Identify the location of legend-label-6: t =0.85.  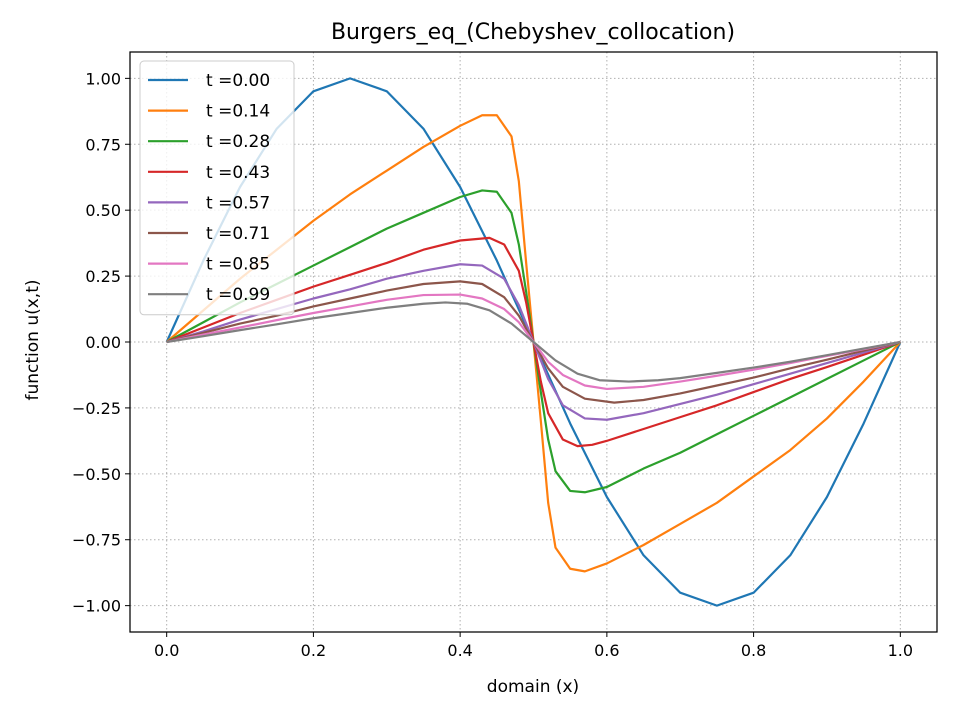
(238, 265).